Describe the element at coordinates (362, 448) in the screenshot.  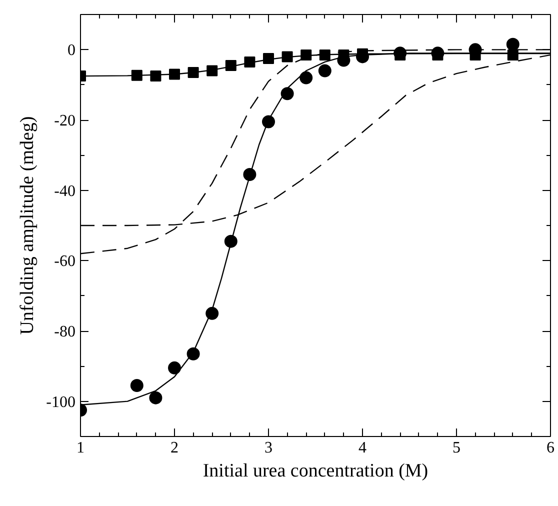
I see `x-tick-label: 4` at that location.